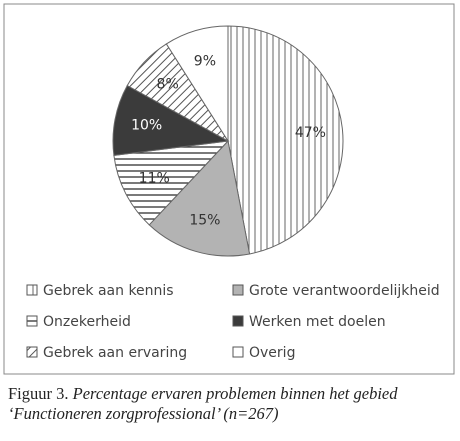 This screenshot has width=460, height=441. I want to click on legend-label: Werken met doelen, so click(317, 322).